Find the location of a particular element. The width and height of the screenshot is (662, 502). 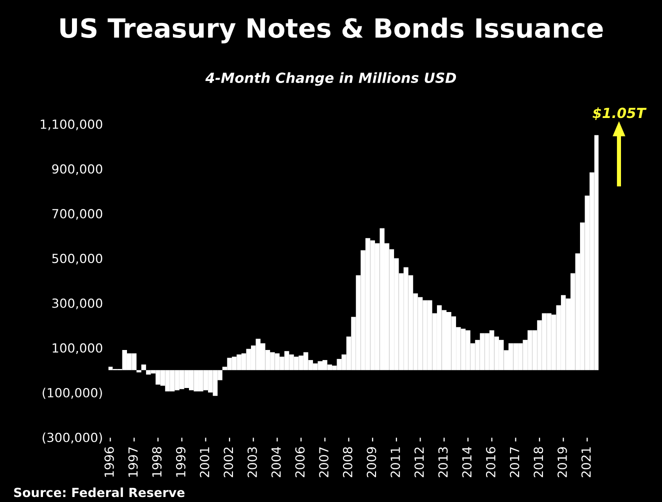

x-tick-label: 2013 is located at coordinates (443, 462).